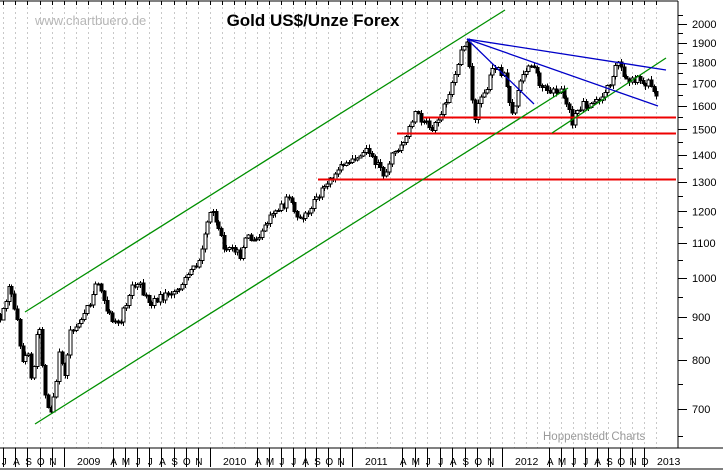 Image resolution: width=723 pixels, height=470 pixels. I want to click on y-axis-label: 2000, so click(704, 25).